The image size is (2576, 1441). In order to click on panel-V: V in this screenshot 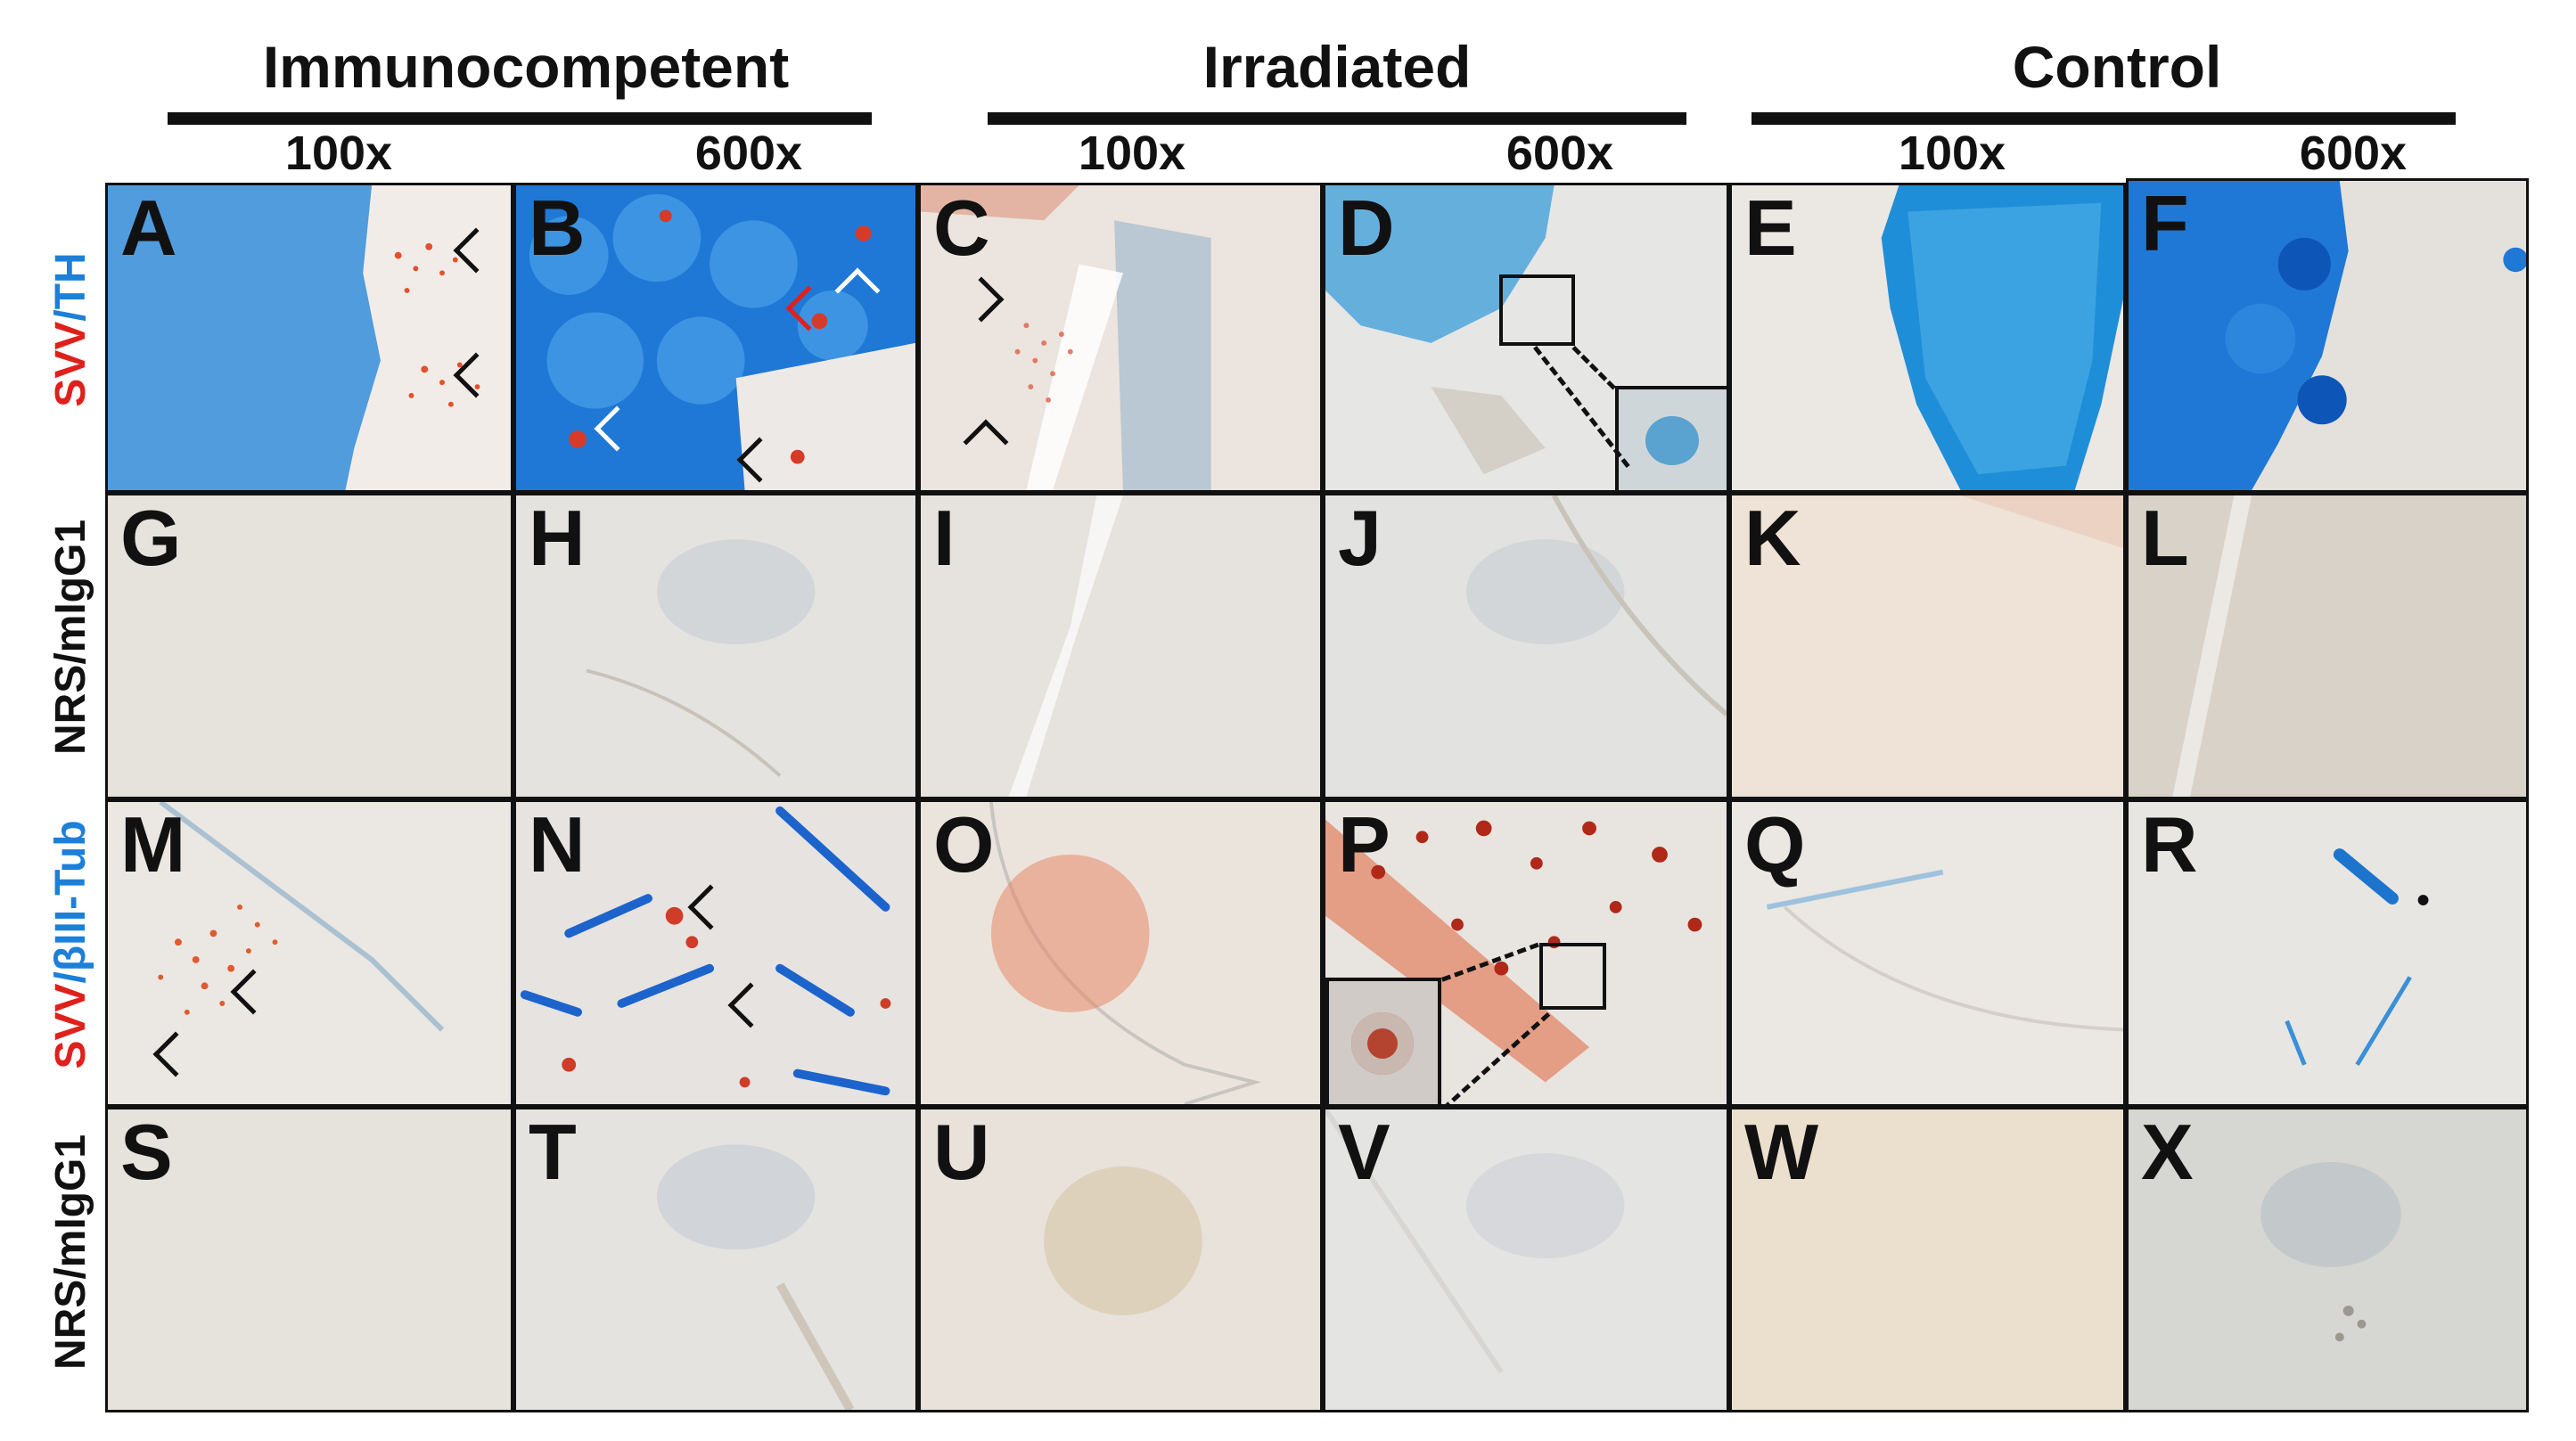, I will do `click(1526, 1259)`.